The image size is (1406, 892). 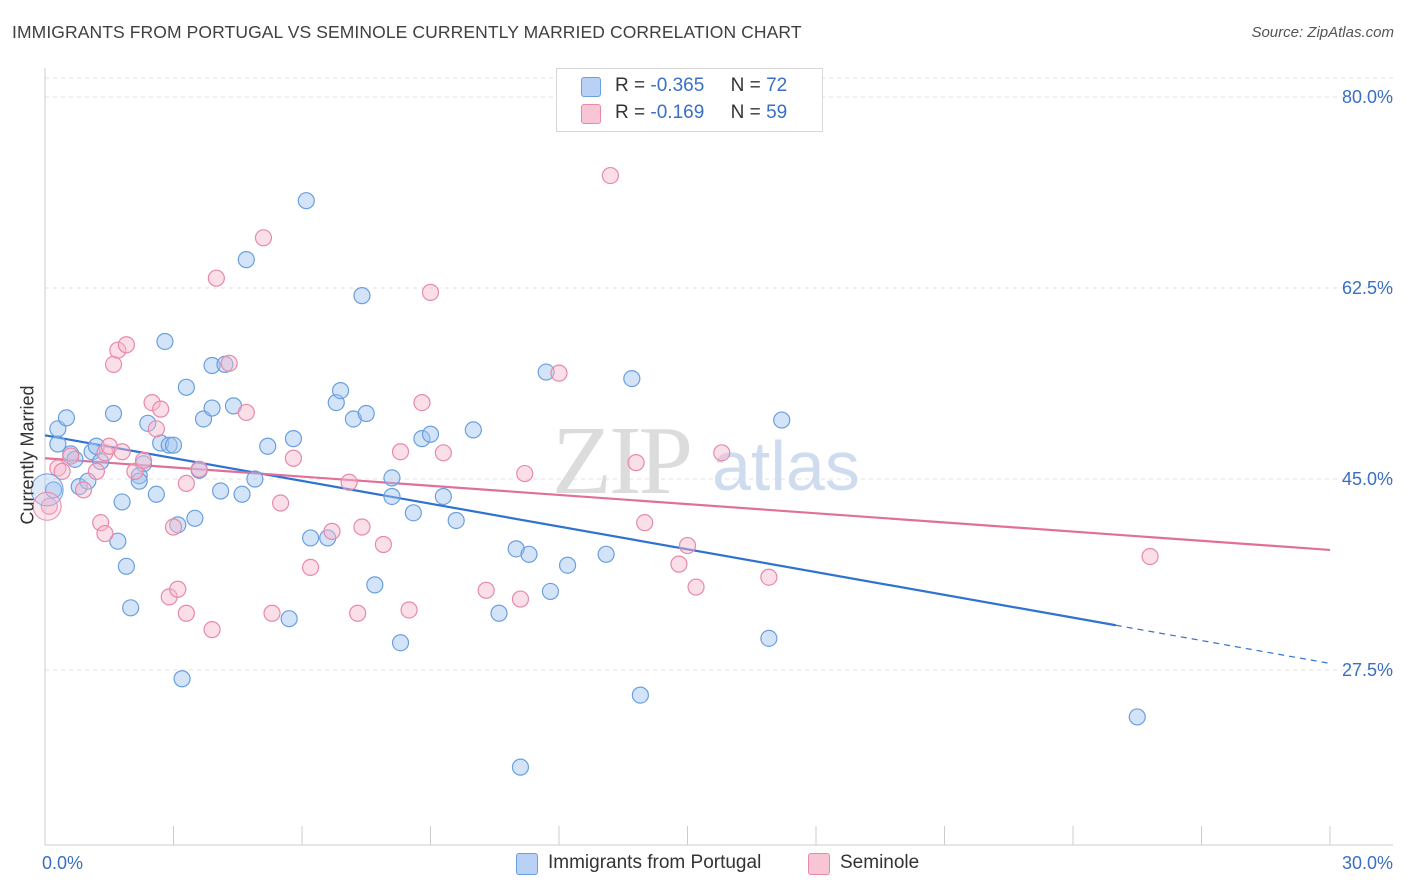 What do you see at coordinates (1367, 863) in the screenshot?
I see `x-tick-label-max: 30.0%` at bounding box center [1367, 863].